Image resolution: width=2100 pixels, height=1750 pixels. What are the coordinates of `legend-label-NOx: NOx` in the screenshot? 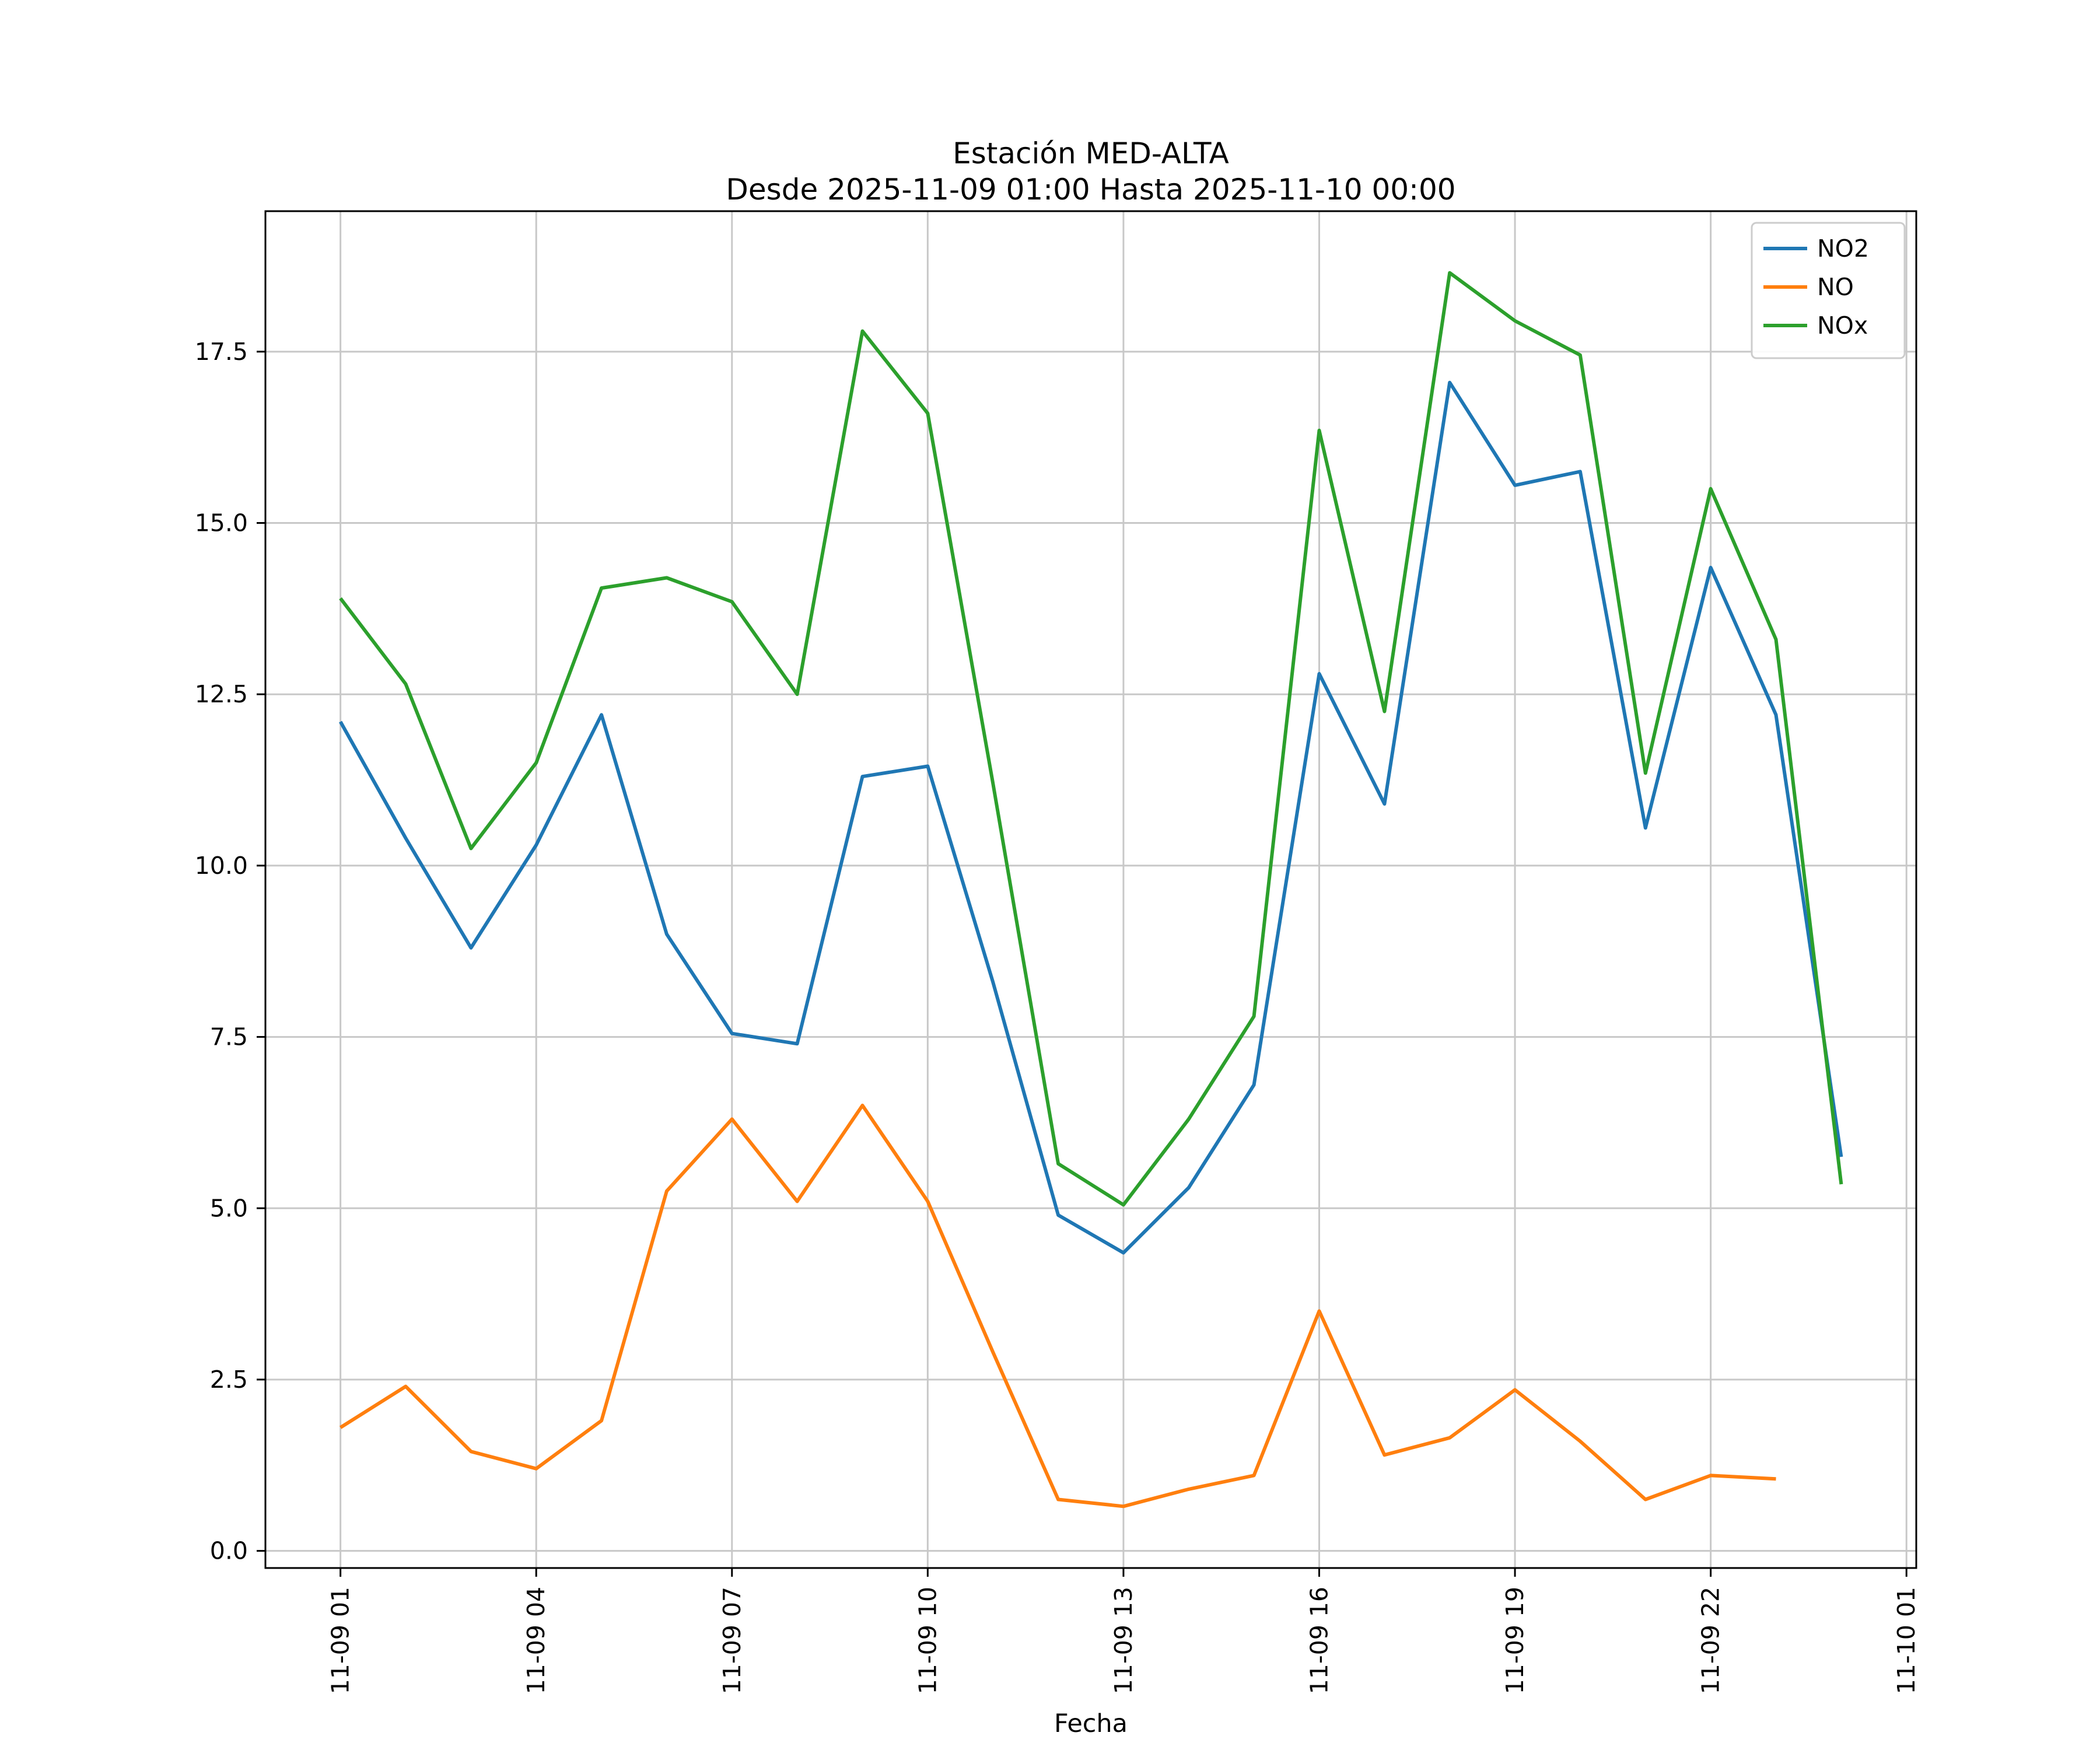 It's located at (1842, 326).